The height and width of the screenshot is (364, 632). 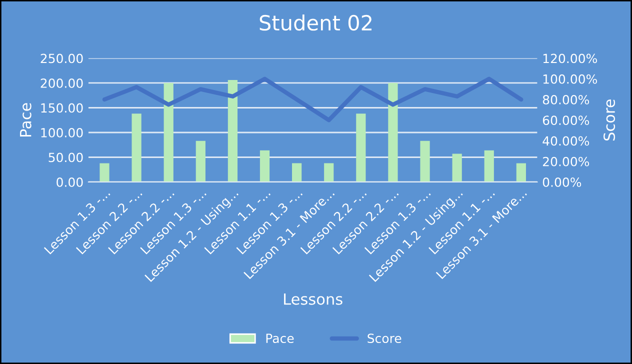 I want to click on y2-tick-label: 40.00%, so click(x=566, y=141).